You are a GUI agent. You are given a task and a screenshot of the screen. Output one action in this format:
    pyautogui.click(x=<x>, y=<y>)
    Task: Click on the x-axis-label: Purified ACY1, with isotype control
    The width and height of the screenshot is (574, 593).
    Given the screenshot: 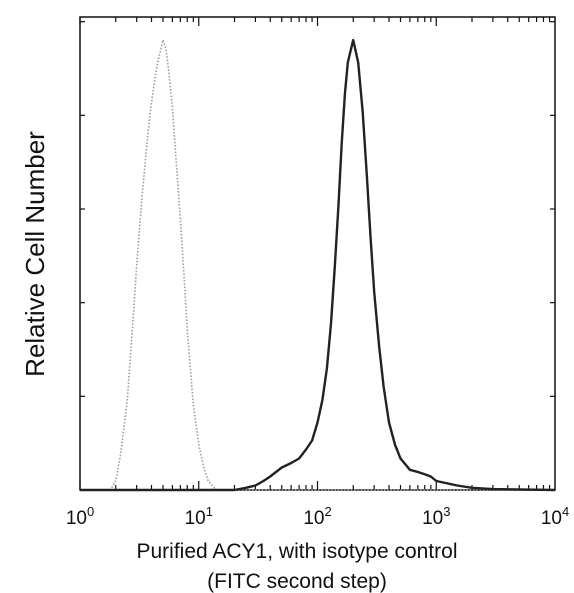 What is the action you would take?
    pyautogui.click(x=297, y=551)
    